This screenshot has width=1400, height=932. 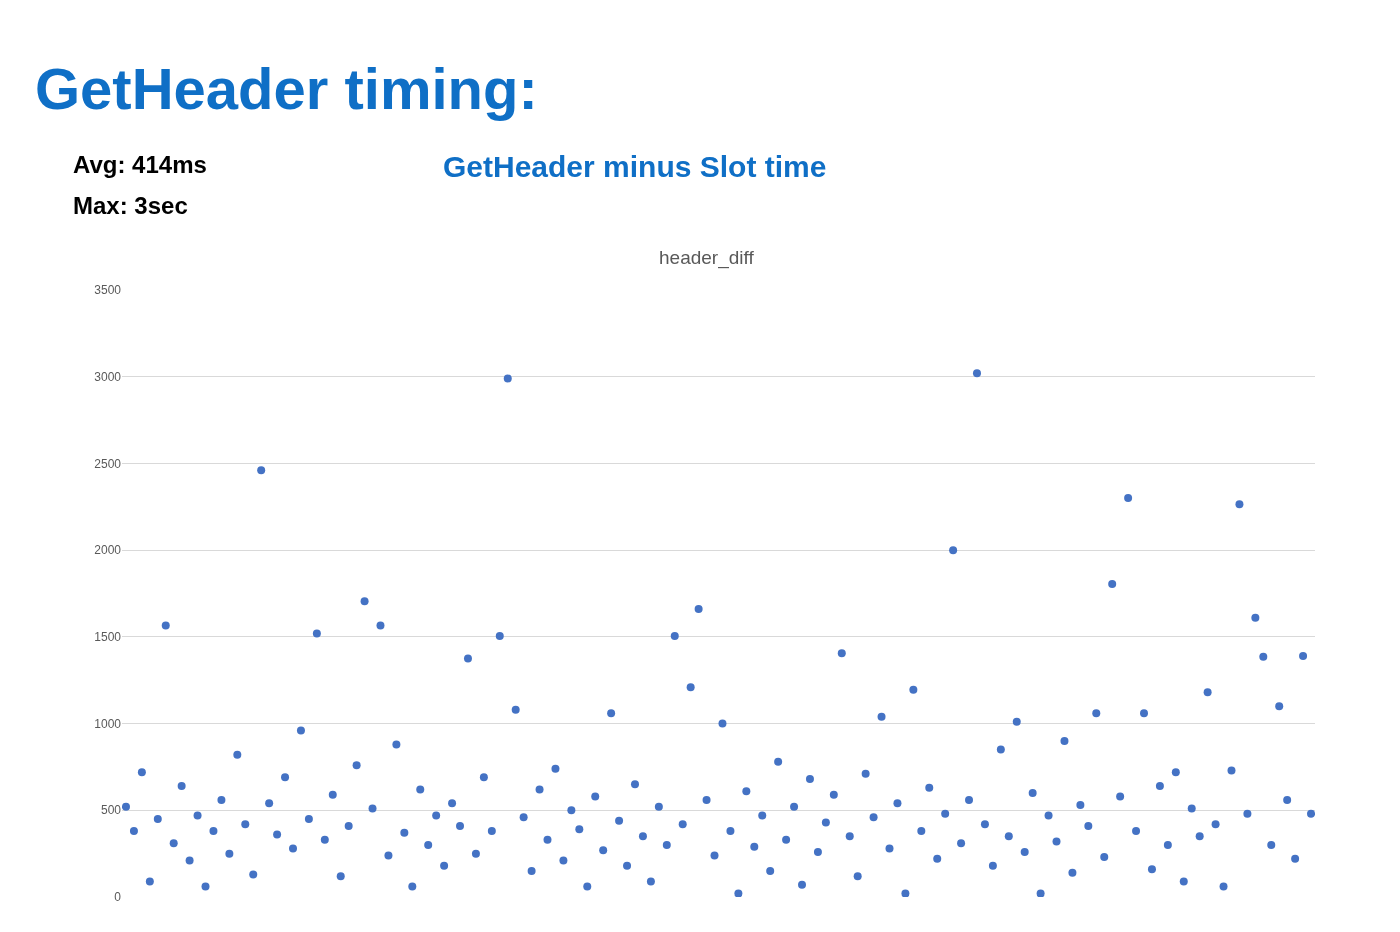 I want to click on y-tick-label: 3000, so click(x=108, y=376).